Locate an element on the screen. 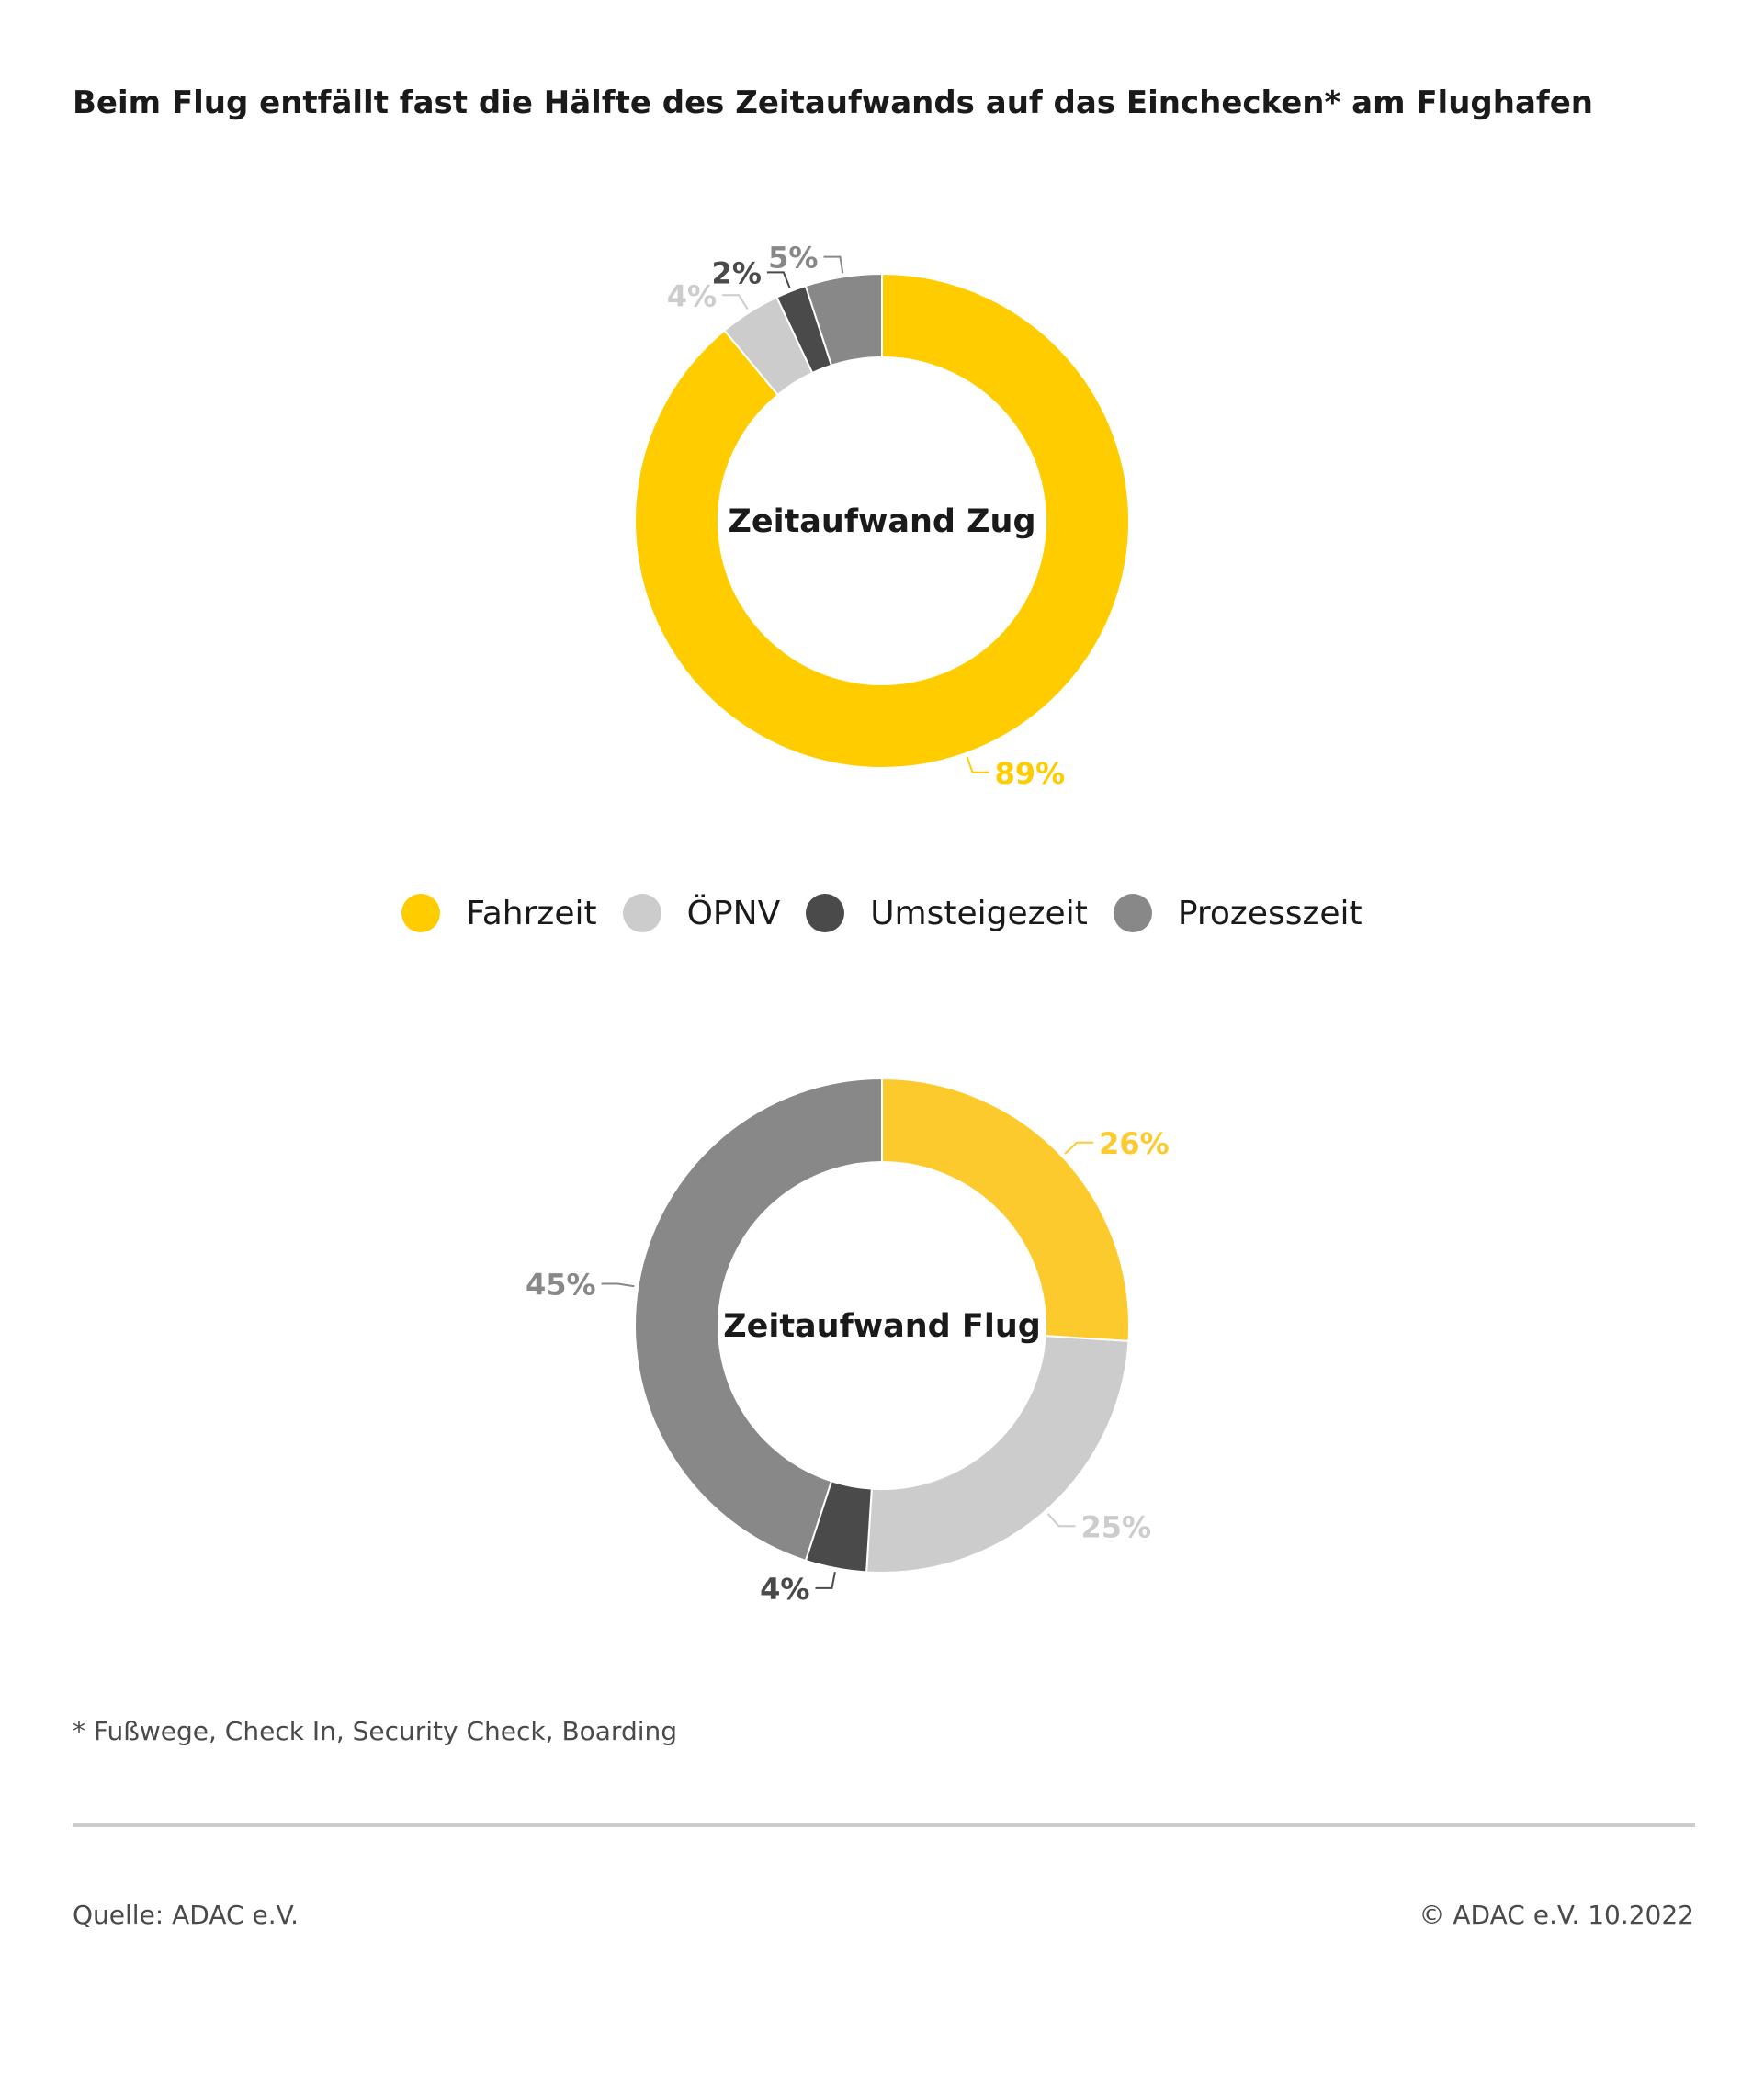  leader-zug-oepnv is located at coordinates (736, 302).